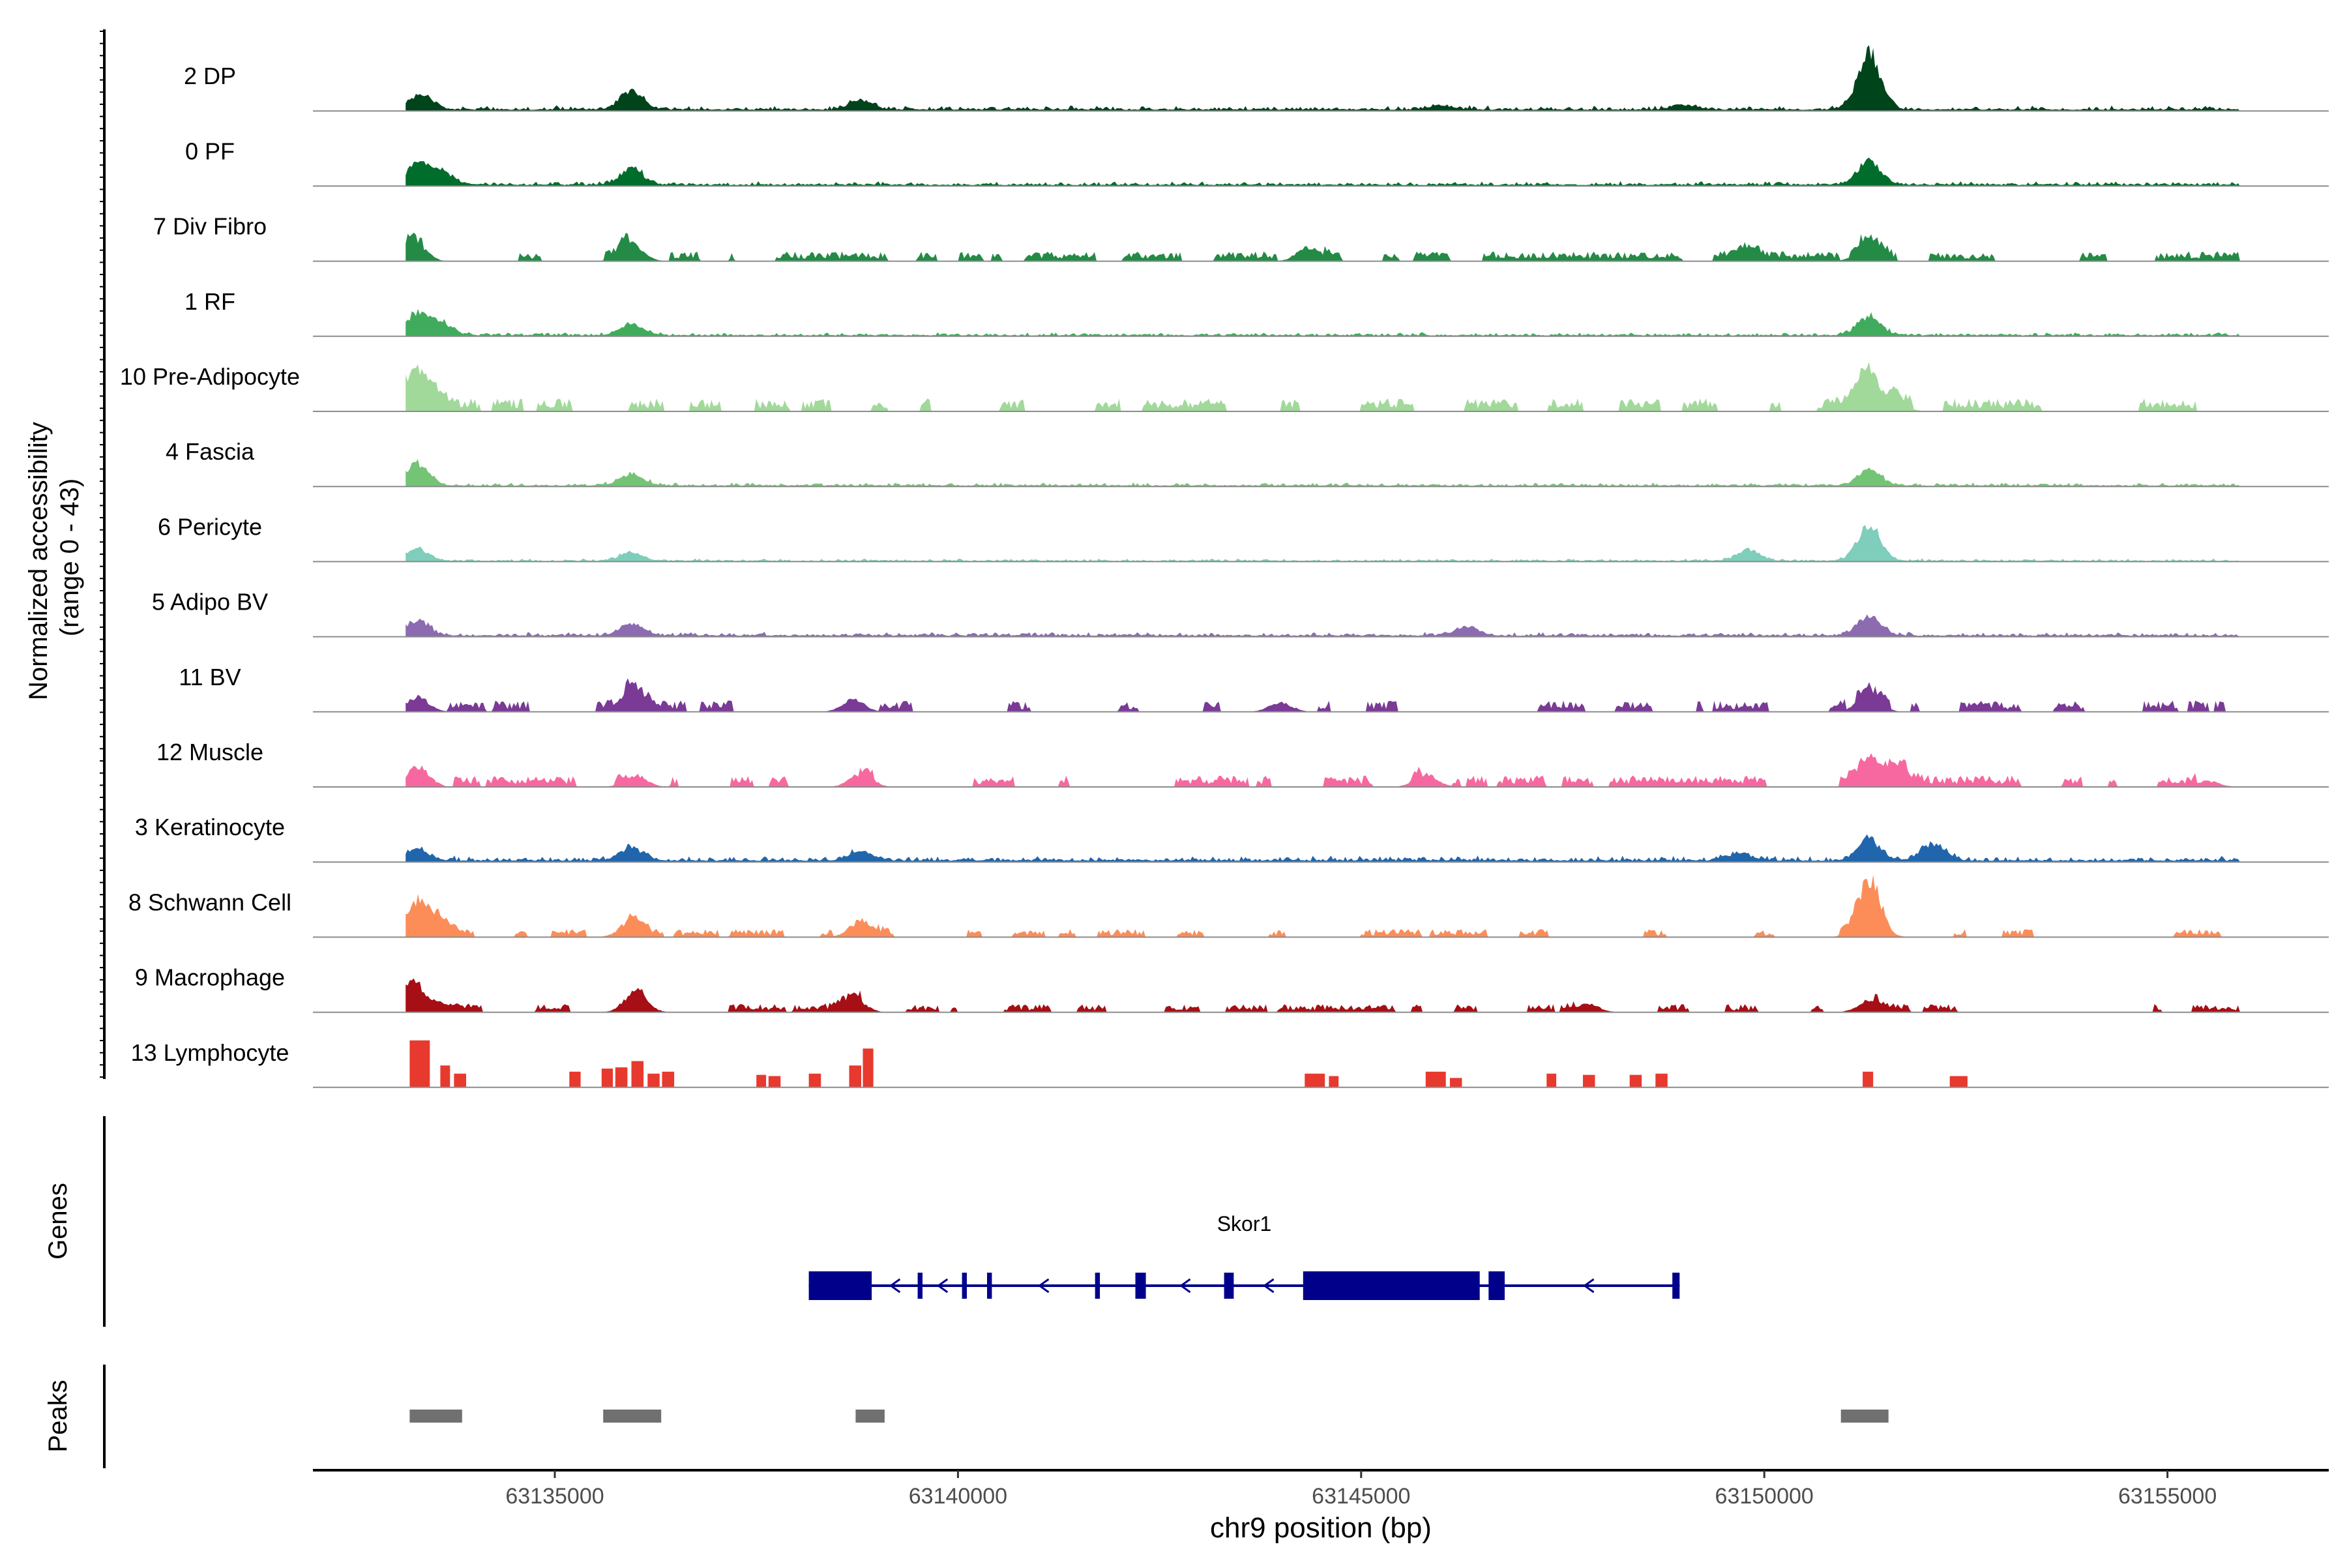  What do you see at coordinates (210, 452) in the screenshot?
I see `track-label: 4 Fascia` at bounding box center [210, 452].